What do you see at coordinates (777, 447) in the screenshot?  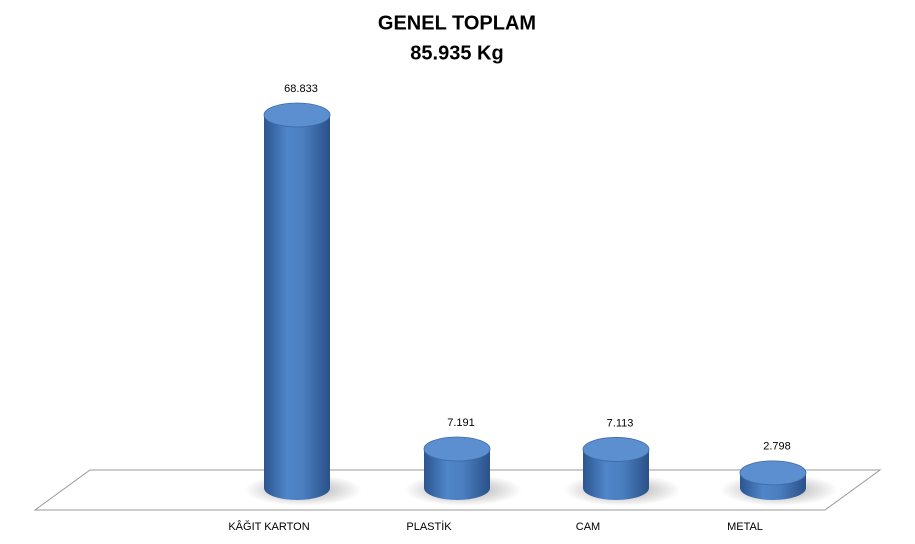 I see `value-label: 2.798` at bounding box center [777, 447].